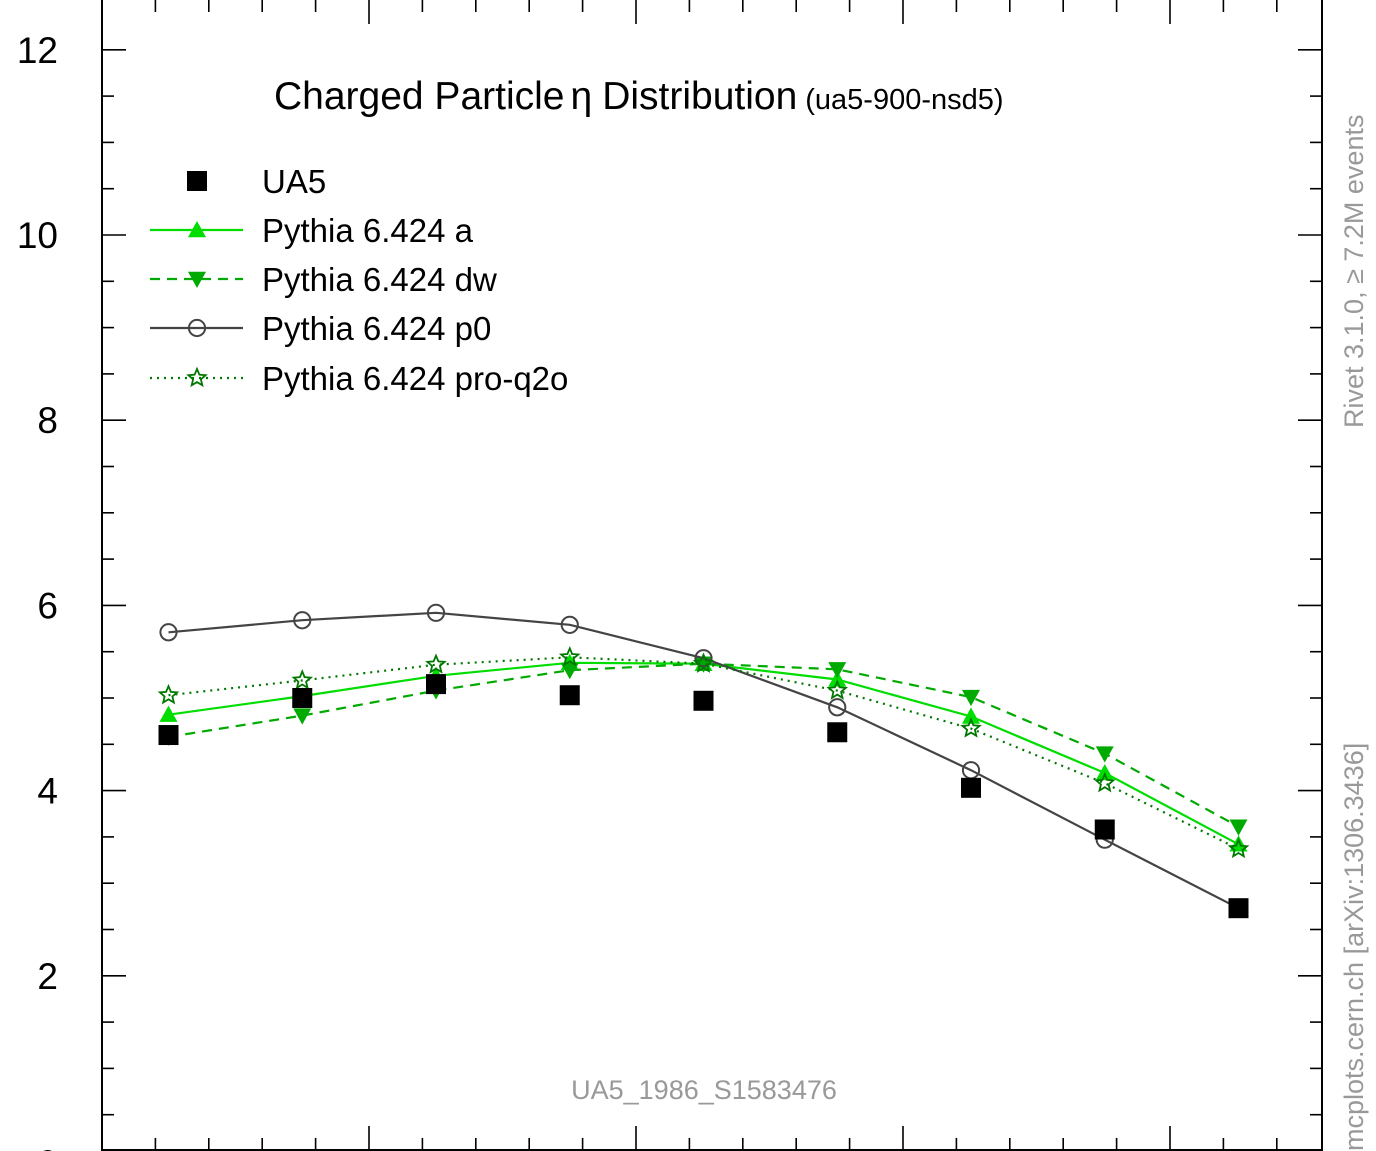 Image resolution: width=1376 pixels, height=1151 pixels. What do you see at coordinates (581, 96) in the screenshot?
I see `chart-title-symbol: η` at bounding box center [581, 96].